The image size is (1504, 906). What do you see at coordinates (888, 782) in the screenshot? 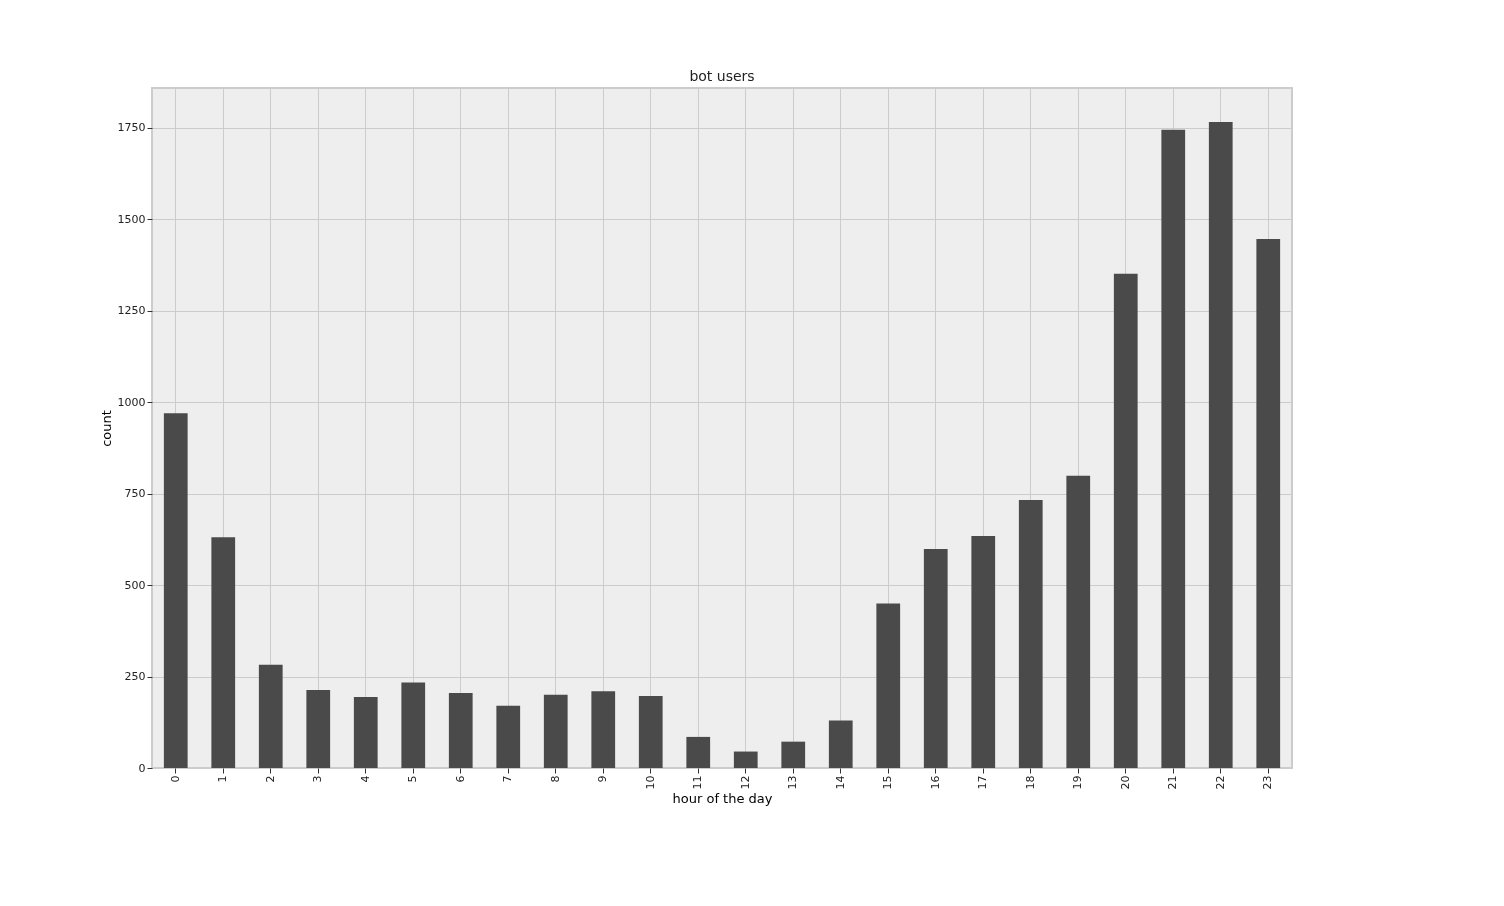
I see `x-tick-label: 15` at bounding box center [888, 782].